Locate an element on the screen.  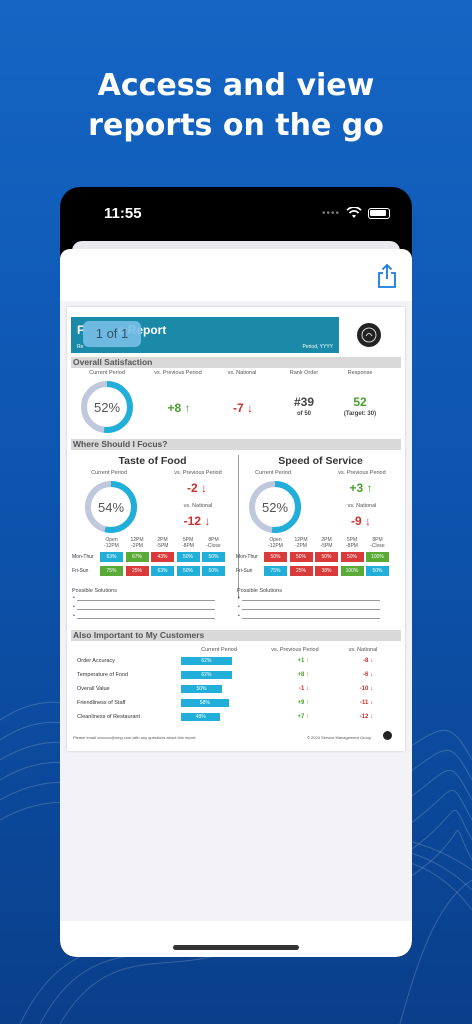
overall-donut-arc is located at coordinates (107, 407).